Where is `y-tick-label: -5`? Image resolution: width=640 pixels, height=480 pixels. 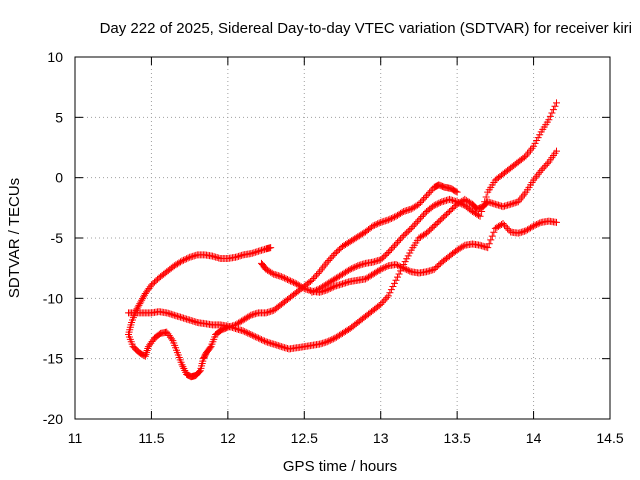
y-tick-label: -5 is located at coordinates (57, 238).